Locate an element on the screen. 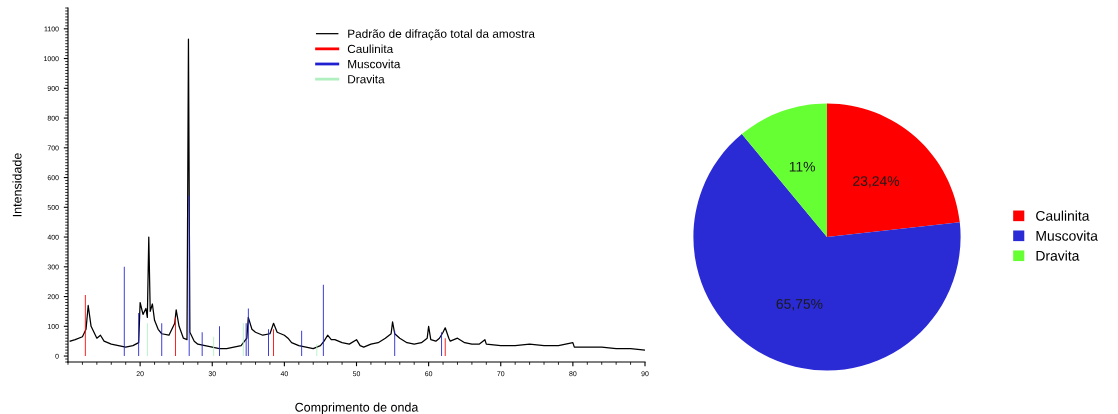 This screenshot has width=1118, height=414. x-axis-title: Comprimento de onda is located at coordinates (357, 408).